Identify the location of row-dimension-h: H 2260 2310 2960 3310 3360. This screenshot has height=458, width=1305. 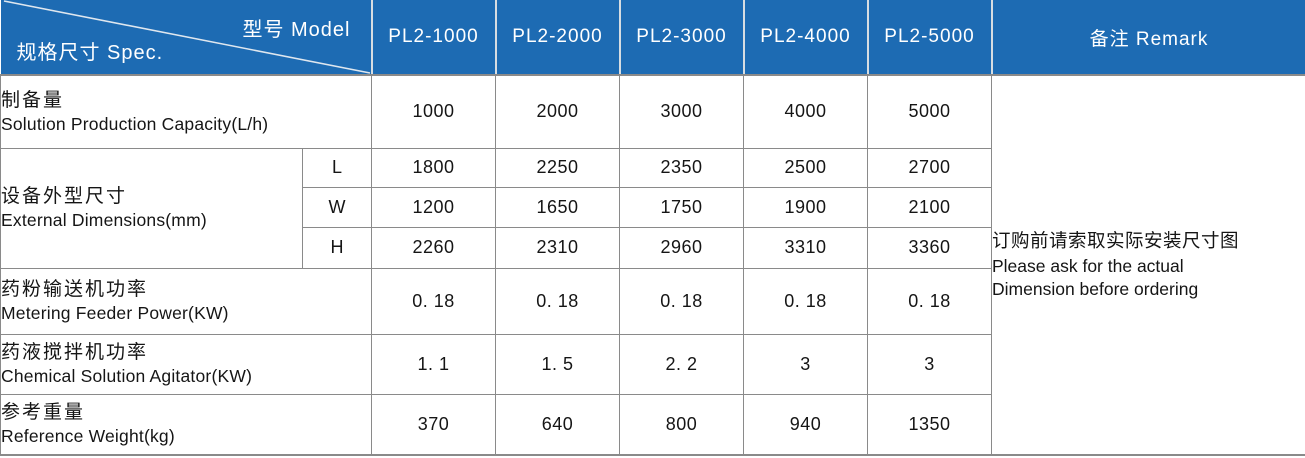
(653, 247).